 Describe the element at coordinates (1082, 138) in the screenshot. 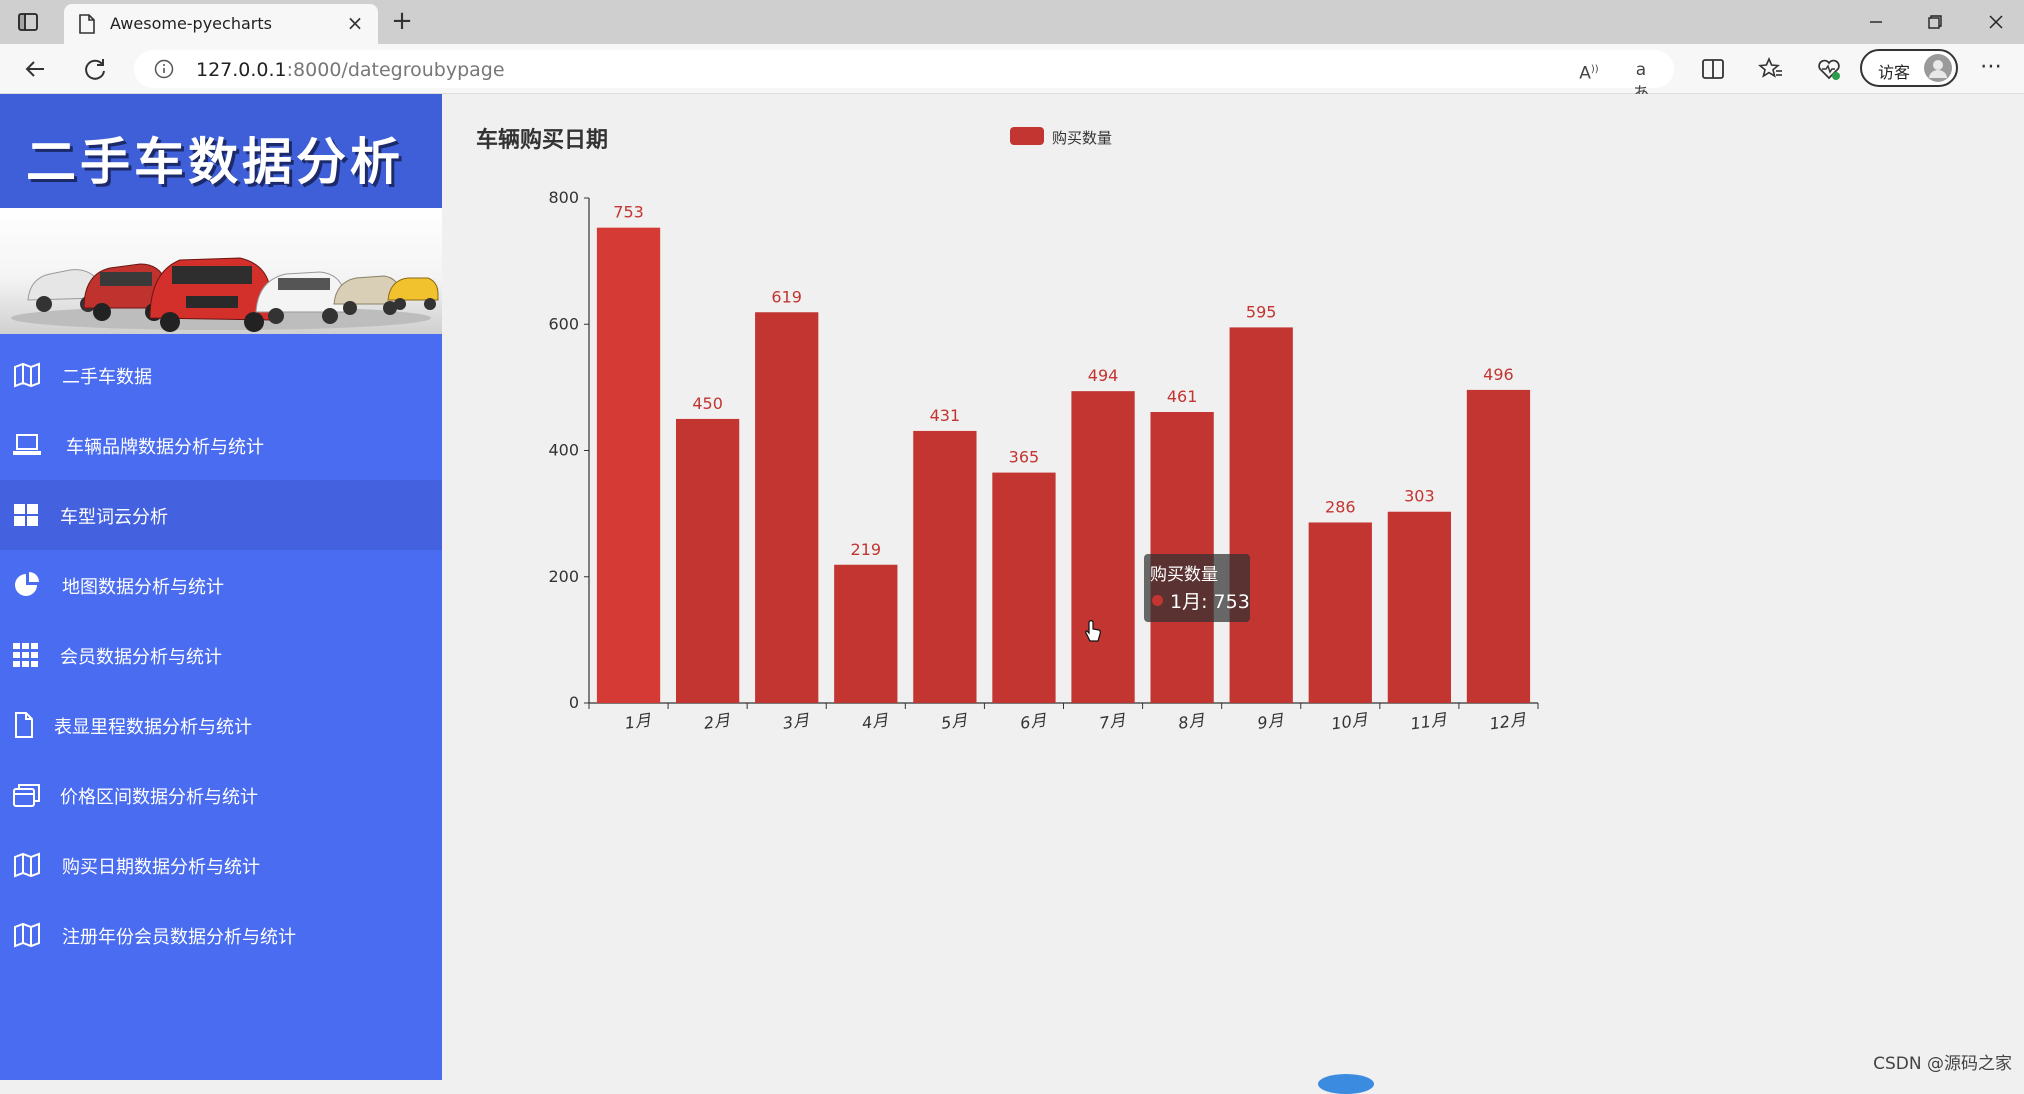

I see `legend-label: 购买数量` at that location.